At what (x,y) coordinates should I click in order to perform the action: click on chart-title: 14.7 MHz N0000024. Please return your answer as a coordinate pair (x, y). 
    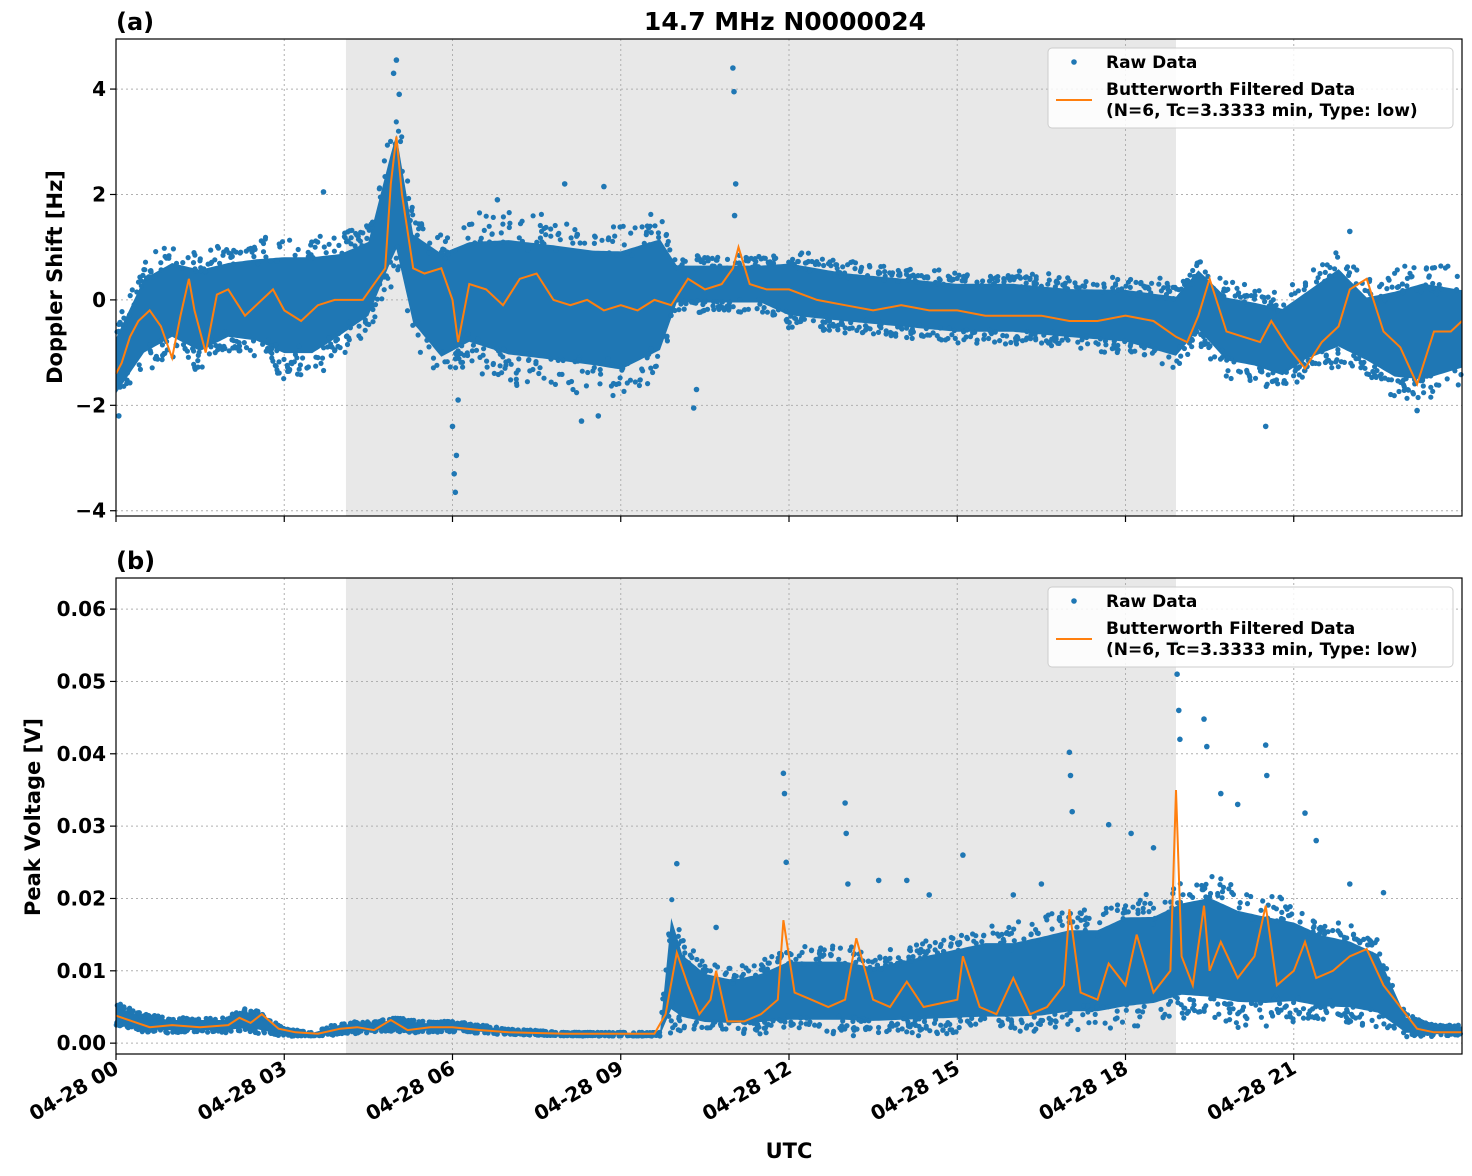
    Looking at the image, I should click on (785, 21).